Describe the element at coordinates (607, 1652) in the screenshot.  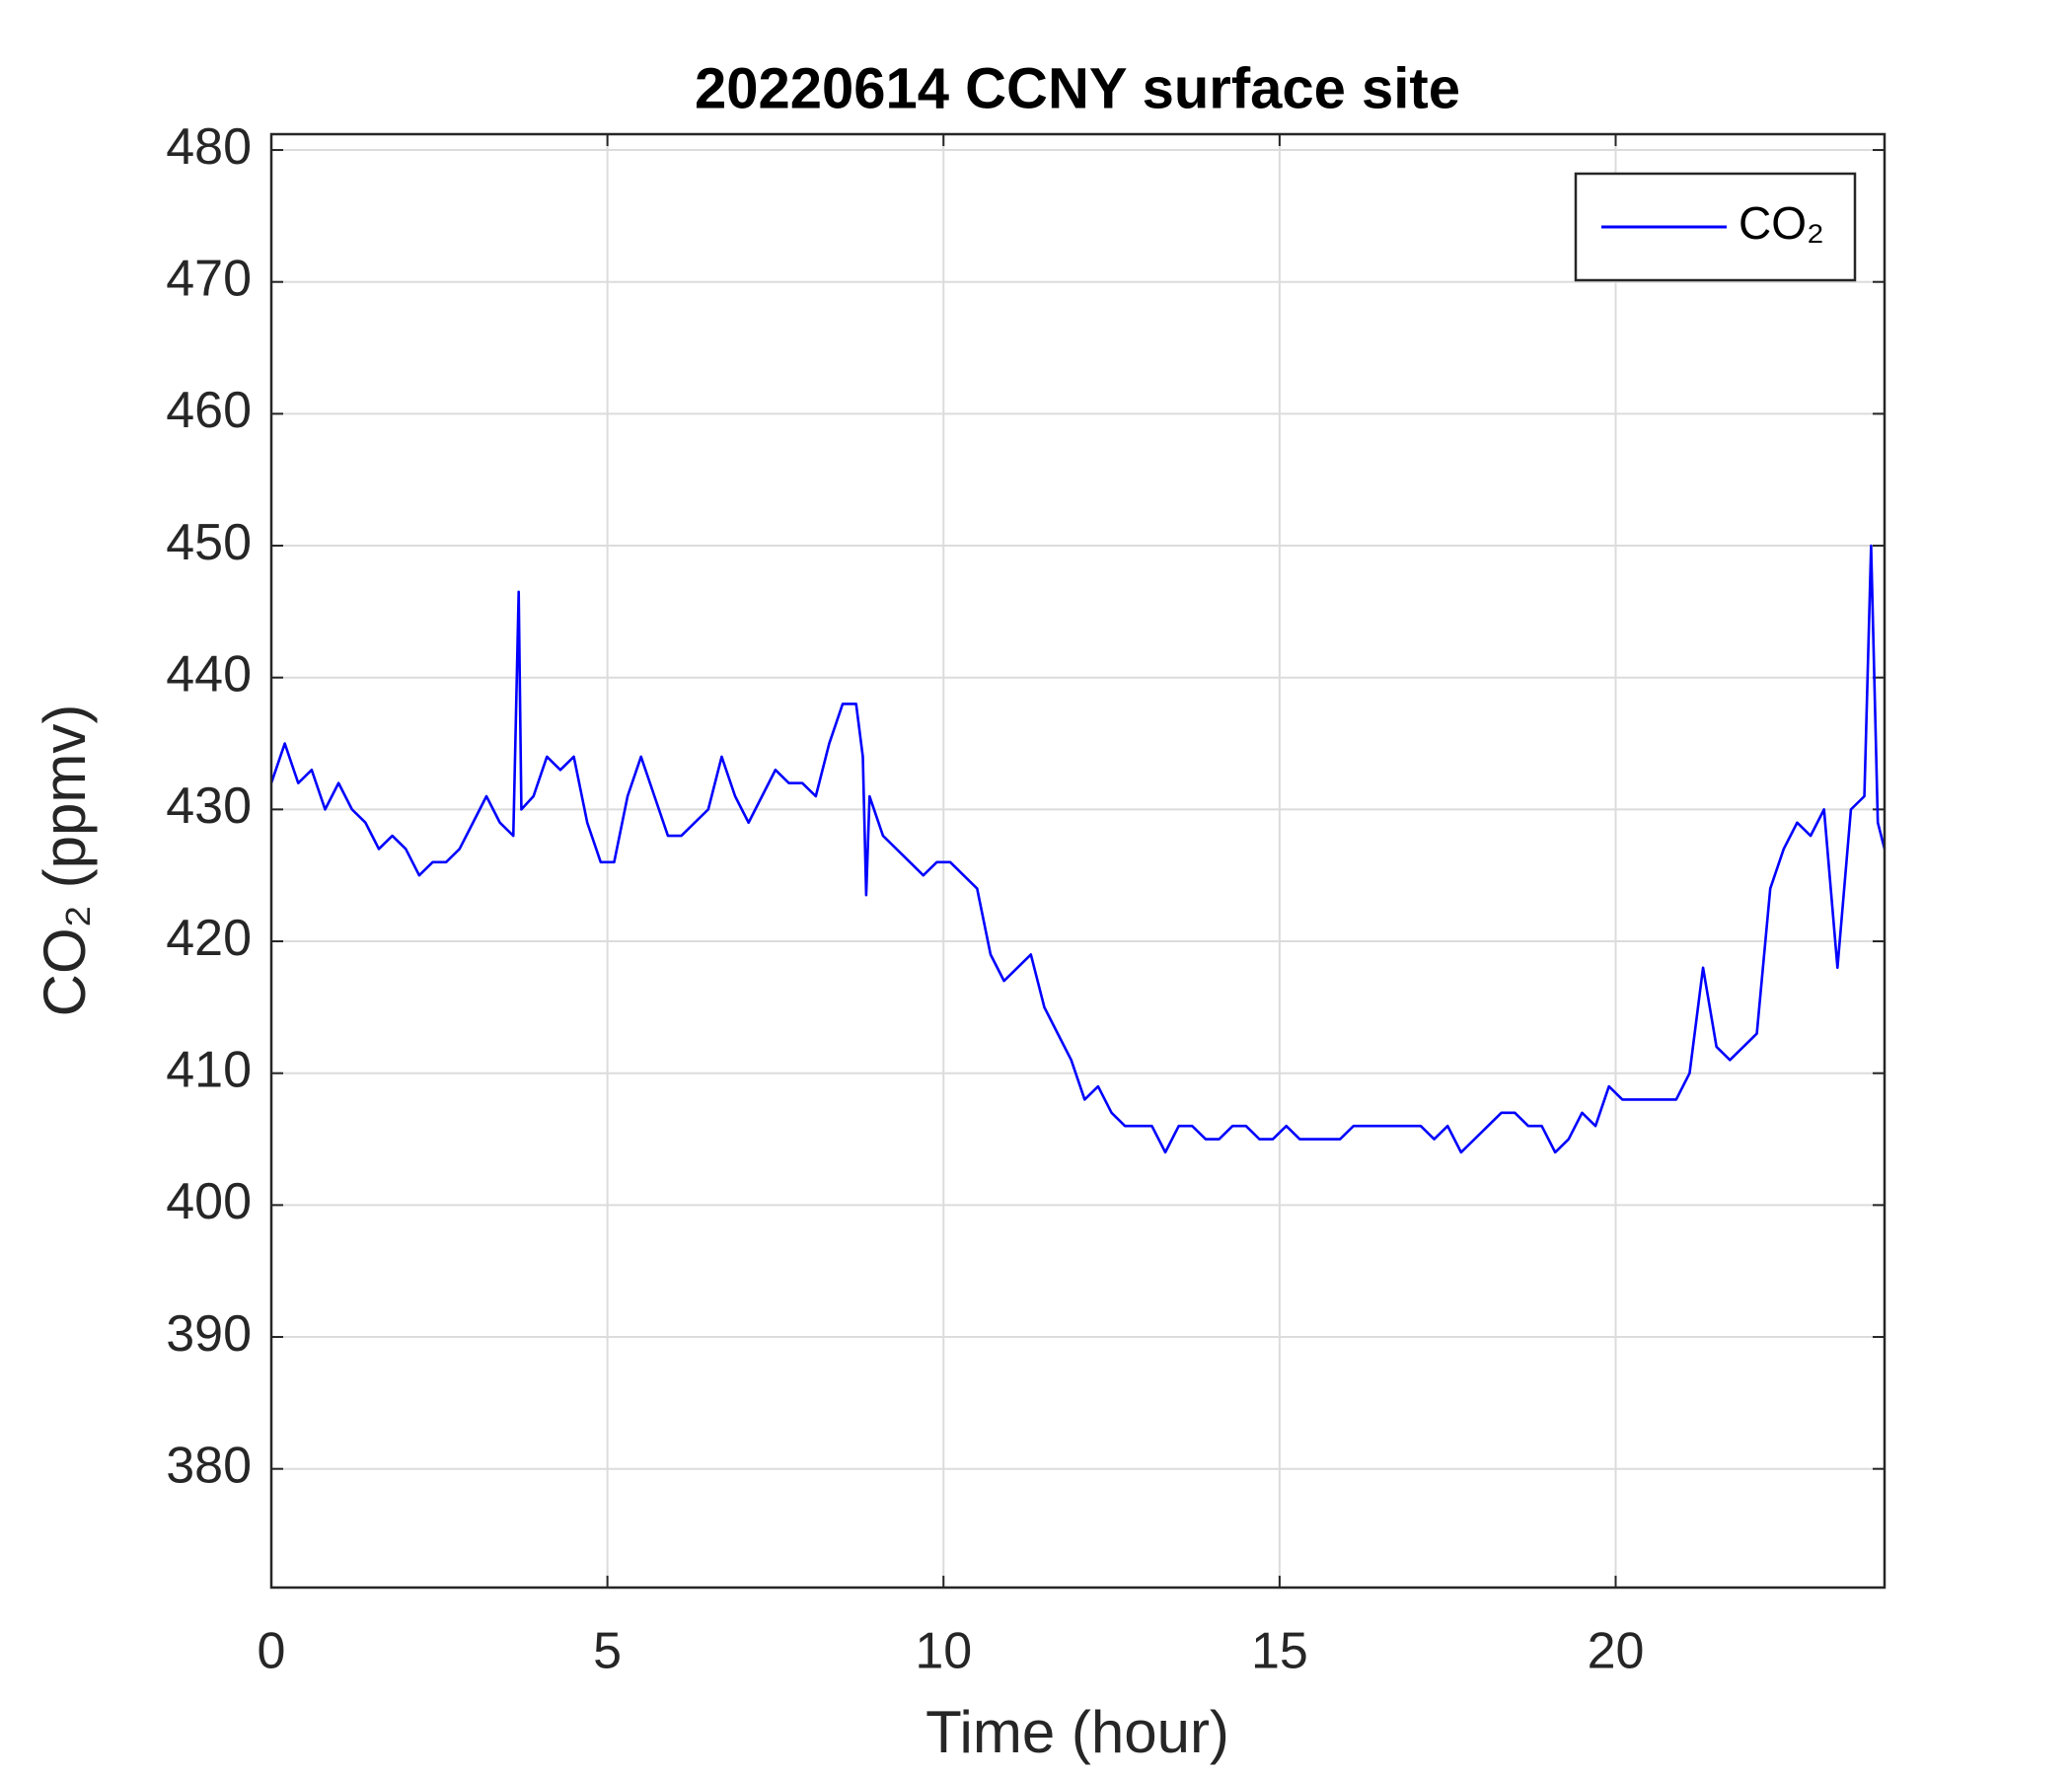
I see `x-tick-label: 5` at that location.